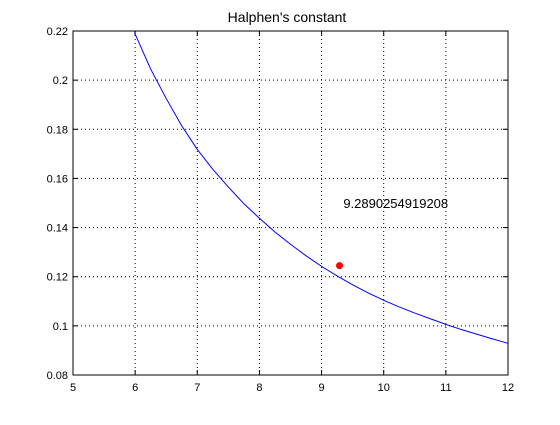  Describe the element at coordinates (287, 17) in the screenshot. I see `chart-title: Halphen's constant` at that location.